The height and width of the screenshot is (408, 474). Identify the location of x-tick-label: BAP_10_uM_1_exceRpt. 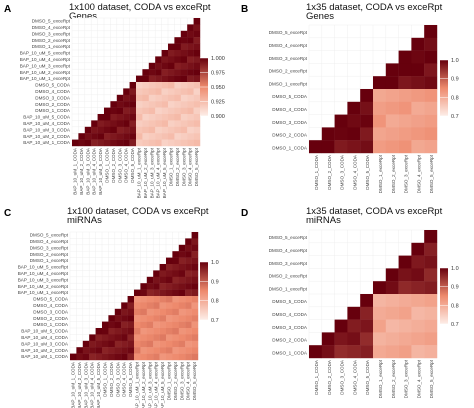
(136, 384).